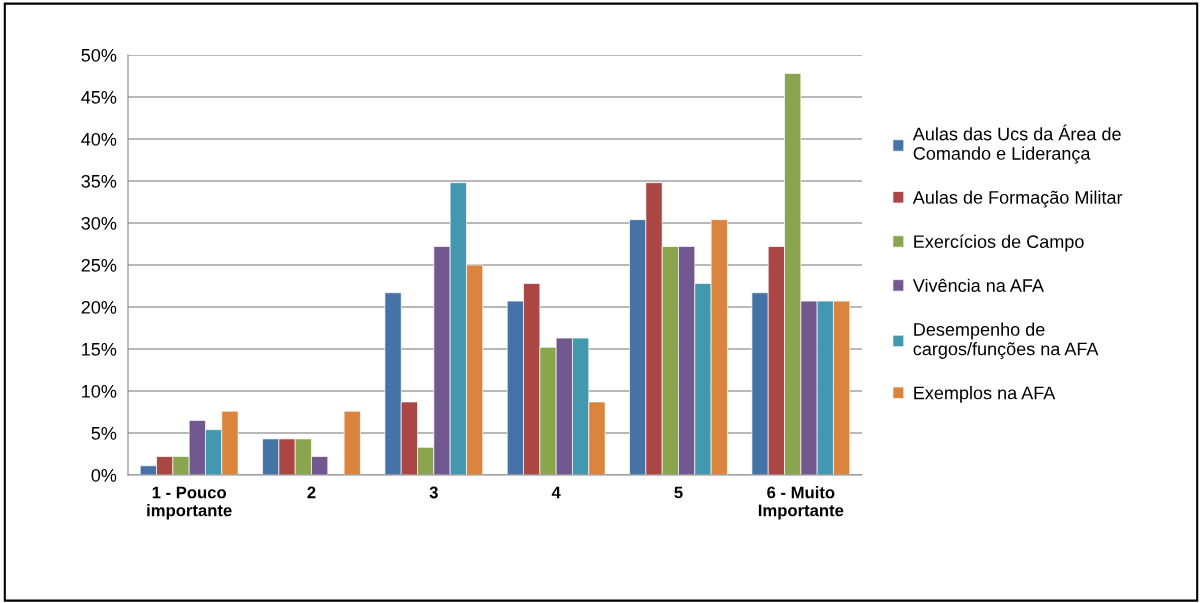 This screenshot has height=603, width=1202. Describe the element at coordinates (104, 475) in the screenshot. I see `y-tick-label: 0%` at that location.